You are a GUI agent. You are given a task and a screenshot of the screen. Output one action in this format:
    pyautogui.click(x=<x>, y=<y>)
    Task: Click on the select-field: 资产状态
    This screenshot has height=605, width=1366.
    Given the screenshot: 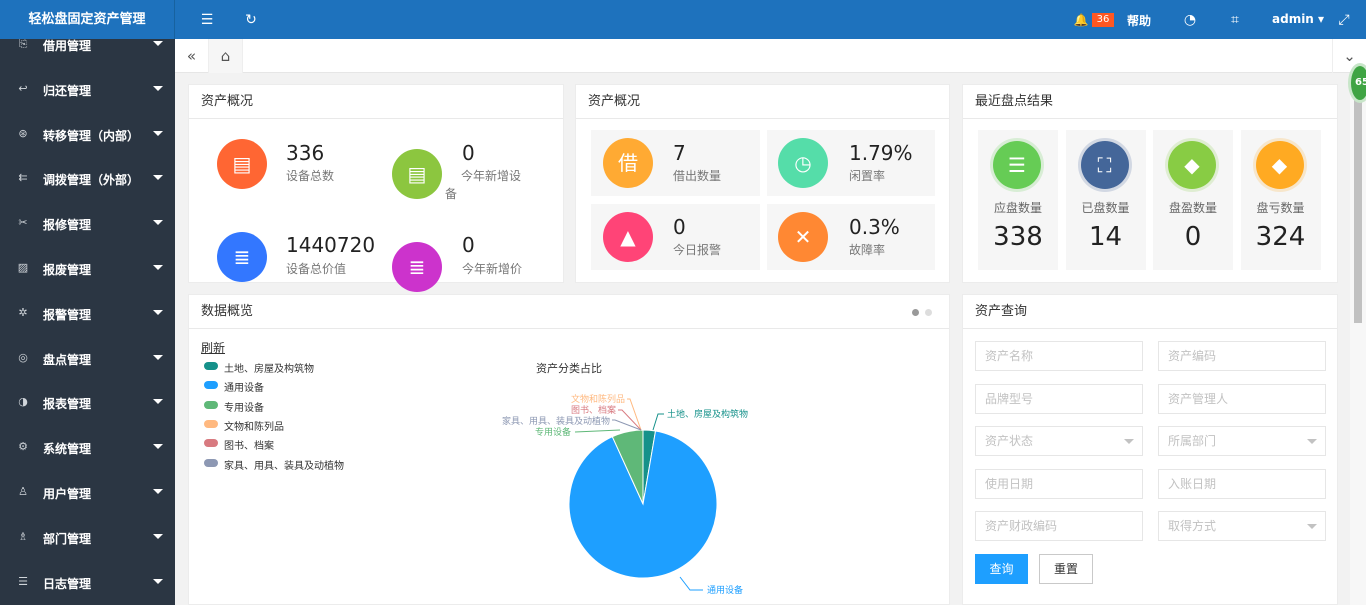 What is the action you would take?
    pyautogui.click(x=1059, y=441)
    